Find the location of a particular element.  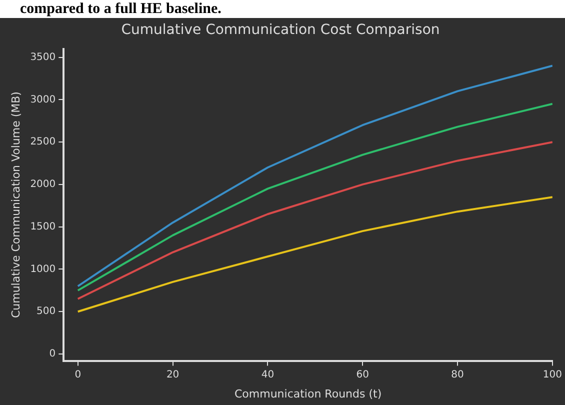

y-tick-label: 500 is located at coordinates (46, 312).